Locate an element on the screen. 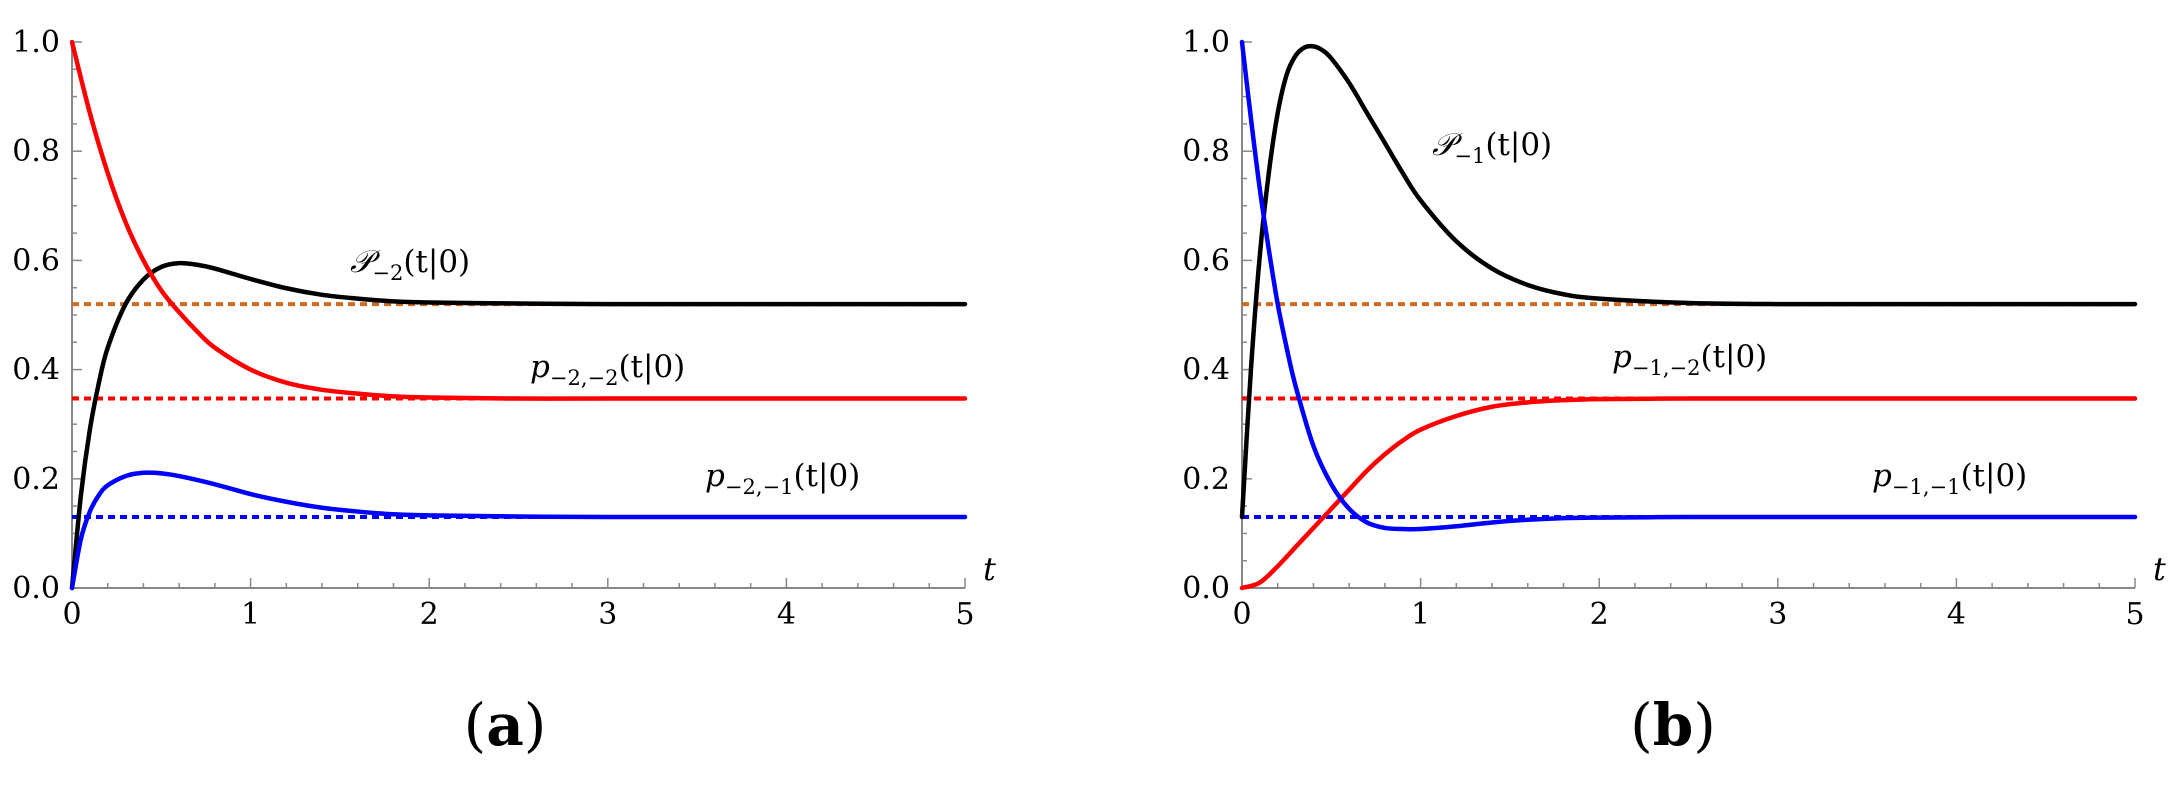  curve-label-p-2-1: p−2,−1(t|0) is located at coordinates (782, 478).